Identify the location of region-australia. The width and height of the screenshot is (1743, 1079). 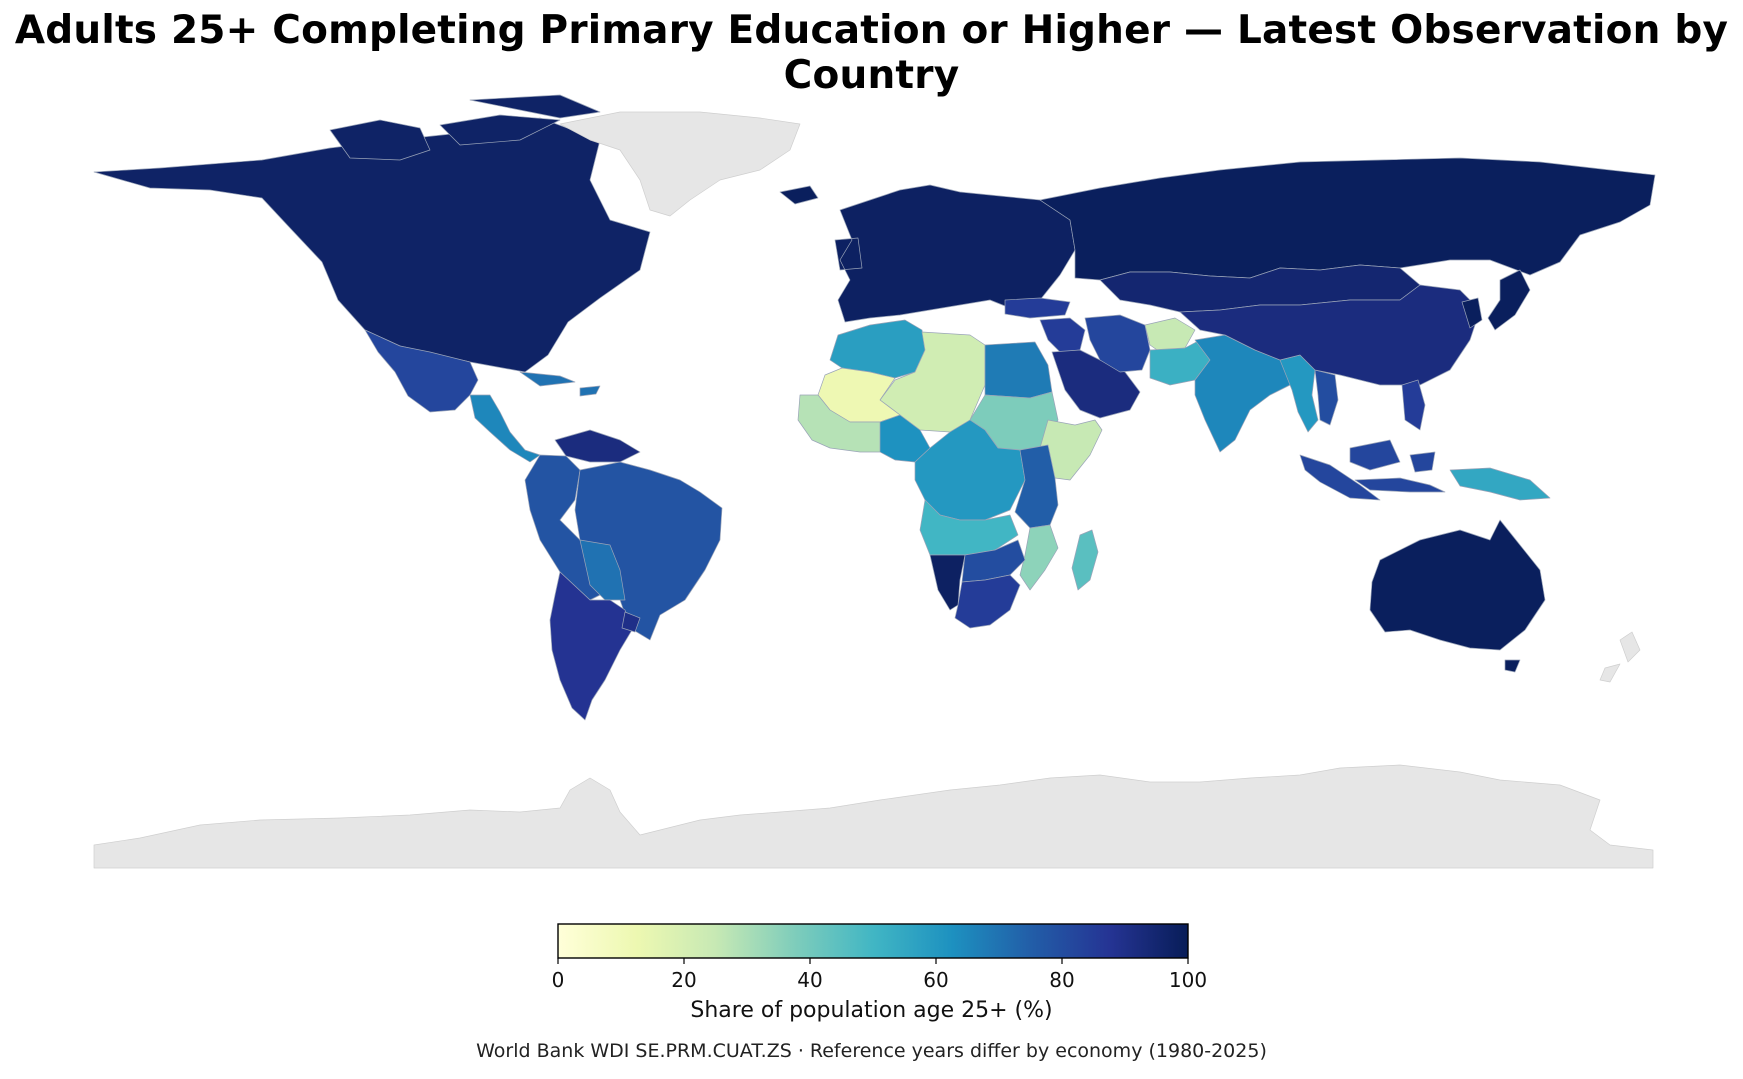
(1457, 596).